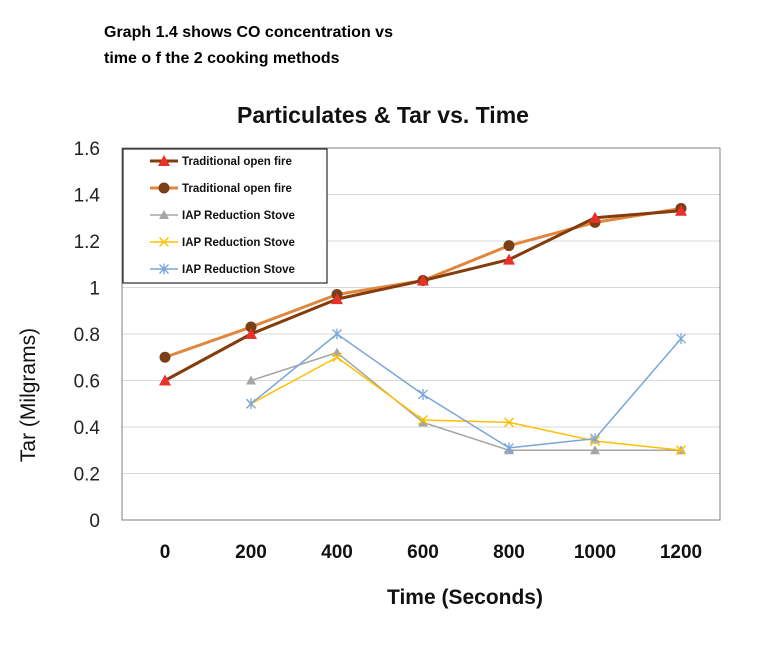 Image resolution: width=768 pixels, height=648 pixels. I want to click on chart-title: Particulates & Tar vs. Time, so click(383, 115).